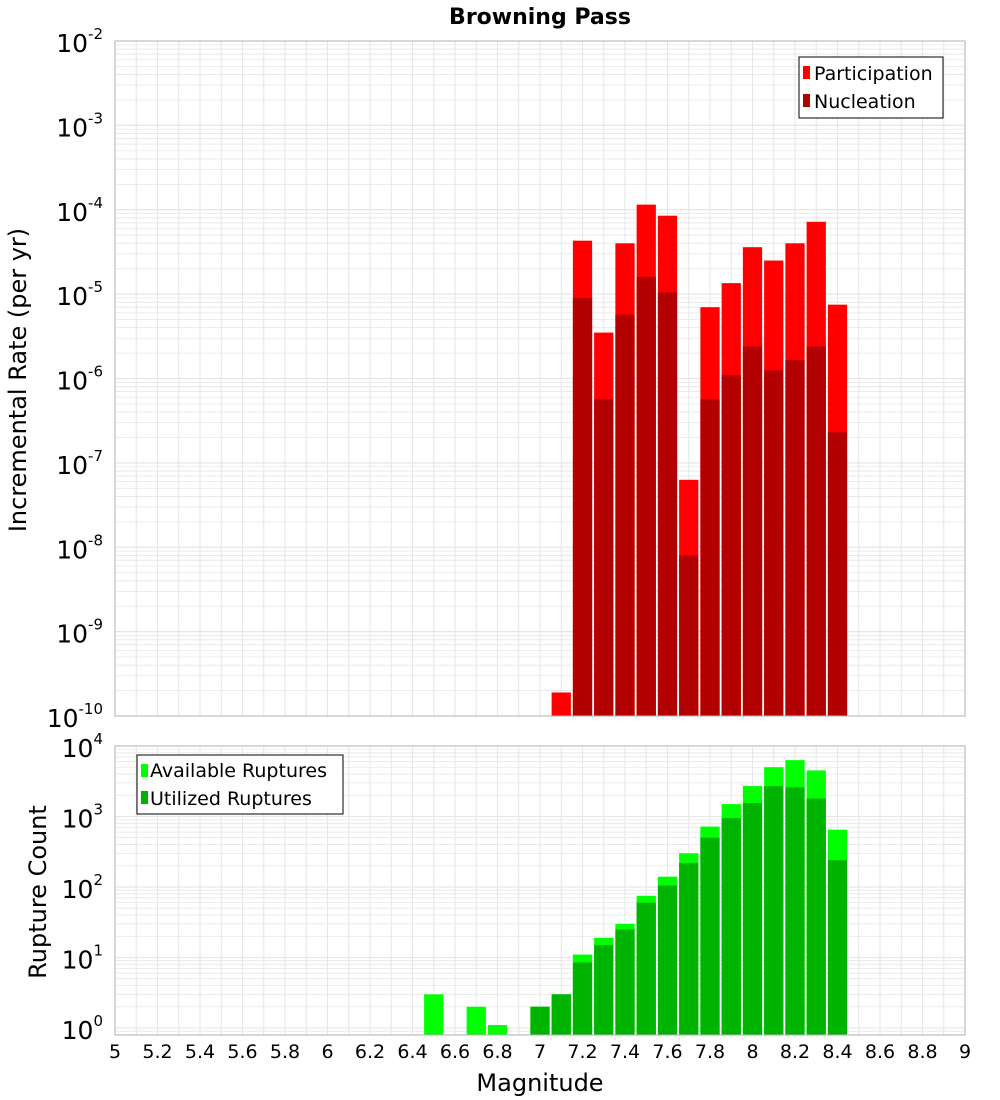 This screenshot has width=1000, height=1100. I want to click on y-tick-label: 10⁻⁹, so click(79, 632).